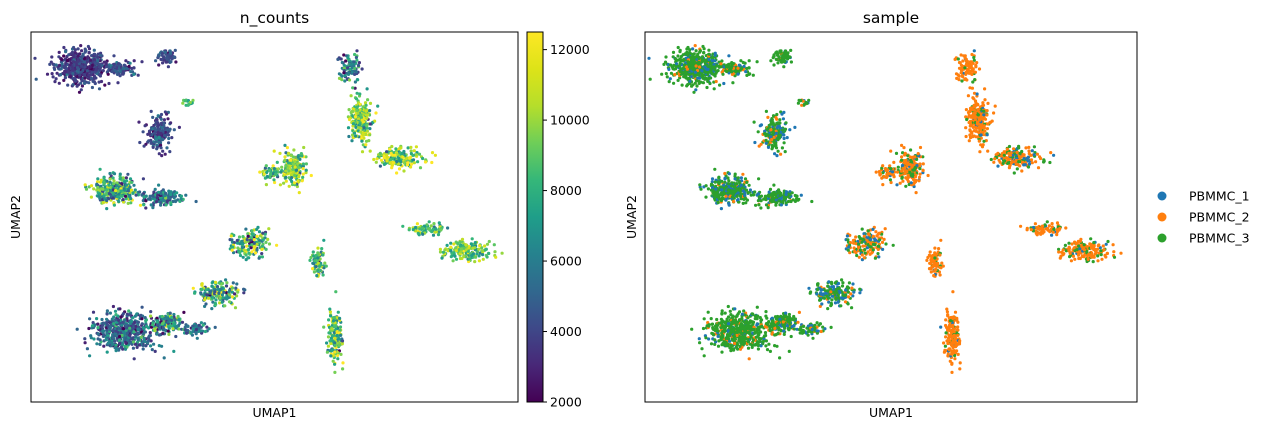 The height and width of the screenshot is (435, 1272). I want to click on colorbar-tick-label: 6000, so click(566, 261).